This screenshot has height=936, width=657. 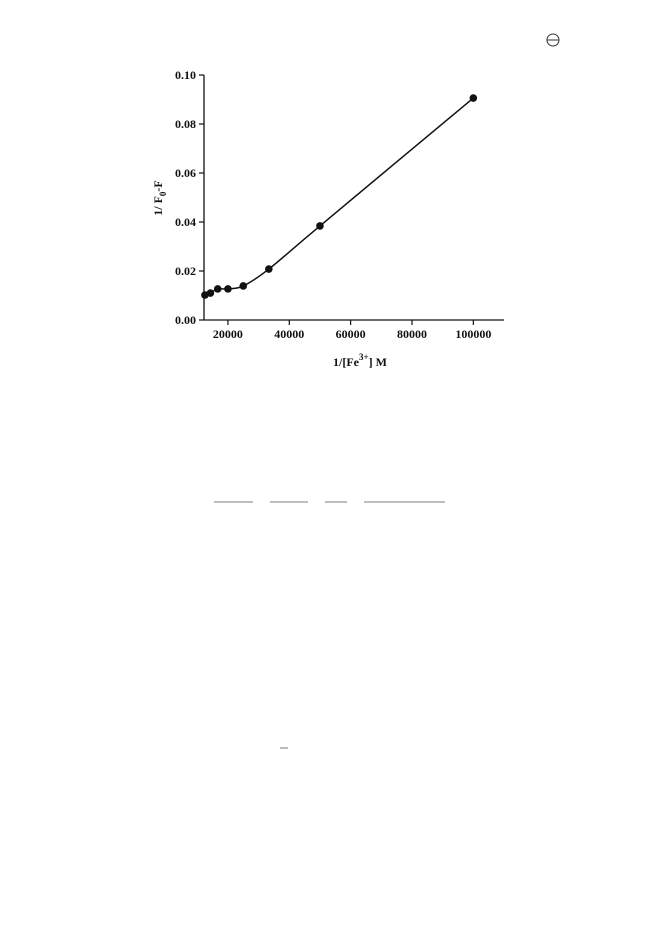 I want to click on y-label-part: 1/ F, so click(x=158, y=206).